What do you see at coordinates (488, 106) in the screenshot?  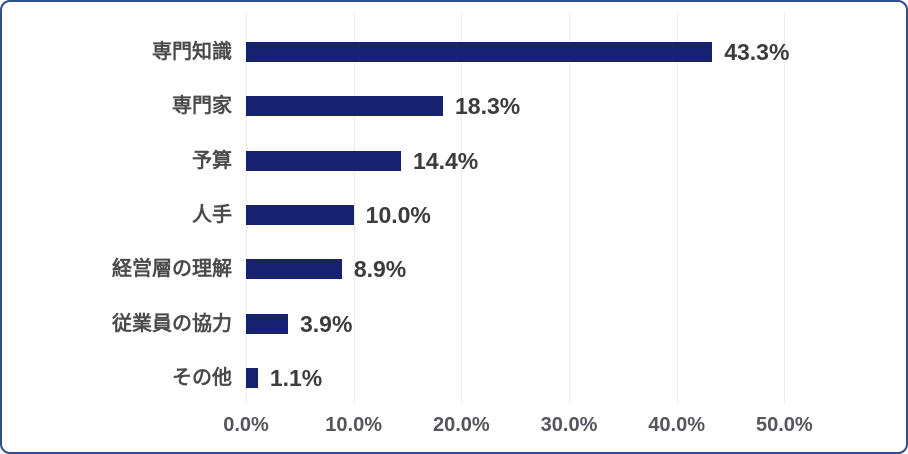 I see `value-label: 18.3%` at bounding box center [488, 106].